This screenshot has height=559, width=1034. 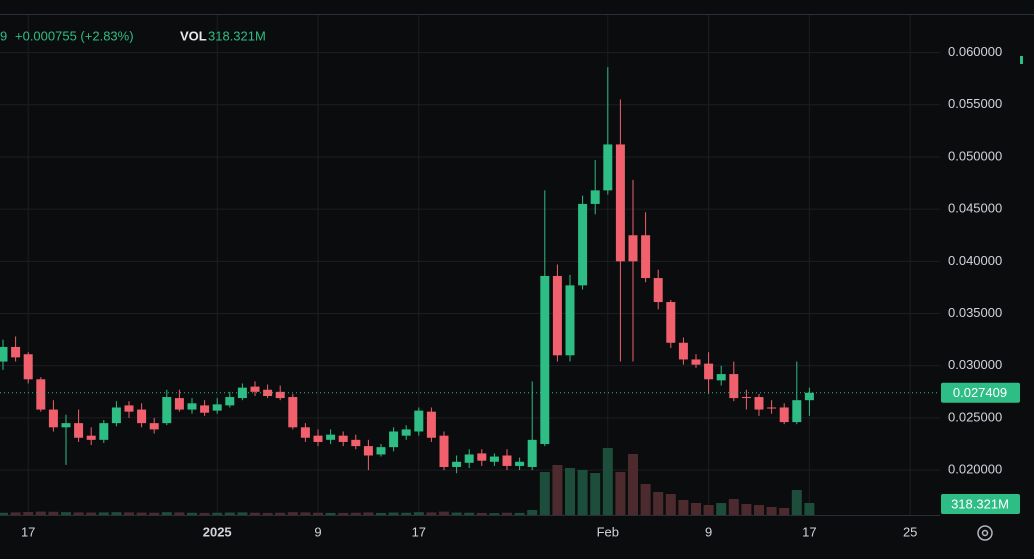 I want to click on x-tick-label: 2025, so click(x=217, y=531).